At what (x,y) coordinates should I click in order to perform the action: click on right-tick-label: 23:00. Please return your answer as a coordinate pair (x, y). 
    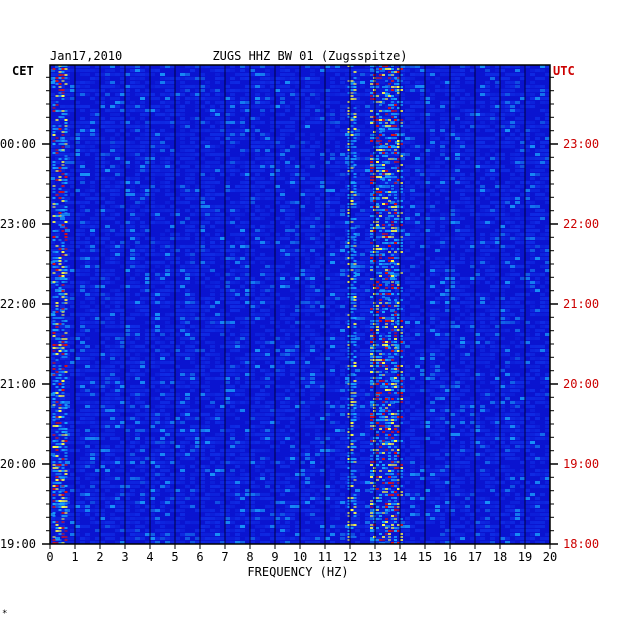
    Looking at the image, I should click on (581, 144).